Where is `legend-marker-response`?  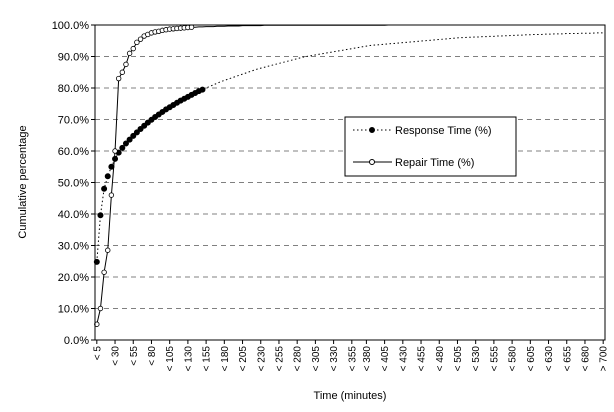
legend-marker-response is located at coordinates (372, 130).